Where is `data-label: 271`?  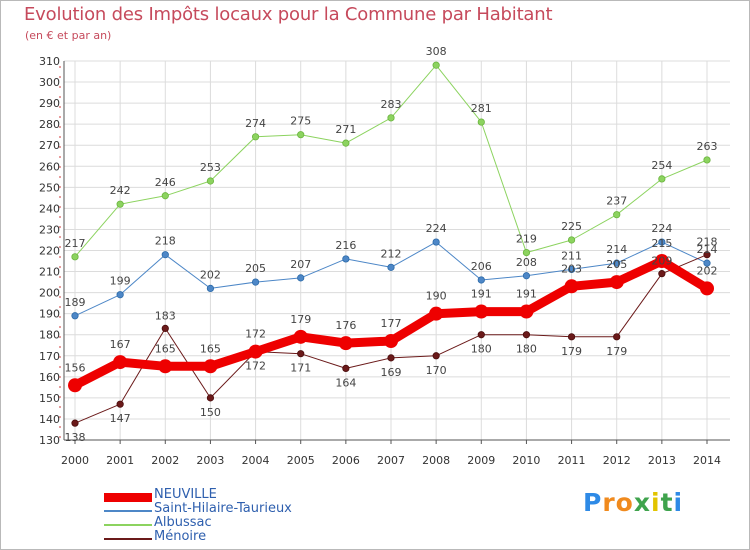
data-label: 271 is located at coordinates (345, 129).